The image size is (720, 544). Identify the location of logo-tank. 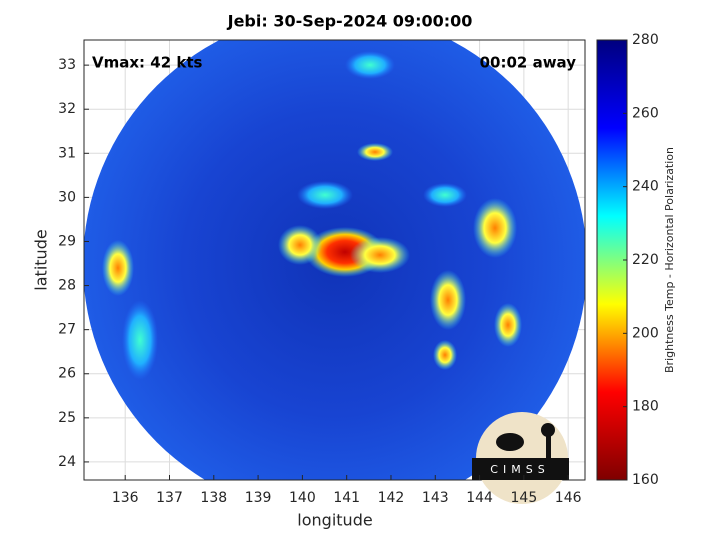
(548, 430).